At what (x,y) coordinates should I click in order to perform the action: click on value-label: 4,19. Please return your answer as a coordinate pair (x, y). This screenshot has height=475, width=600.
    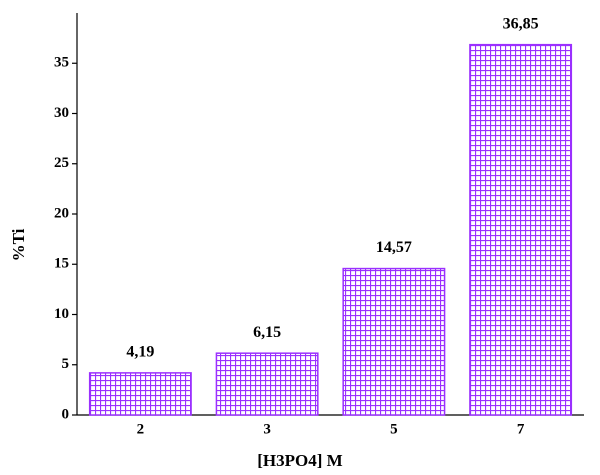
    Looking at the image, I should click on (140, 352).